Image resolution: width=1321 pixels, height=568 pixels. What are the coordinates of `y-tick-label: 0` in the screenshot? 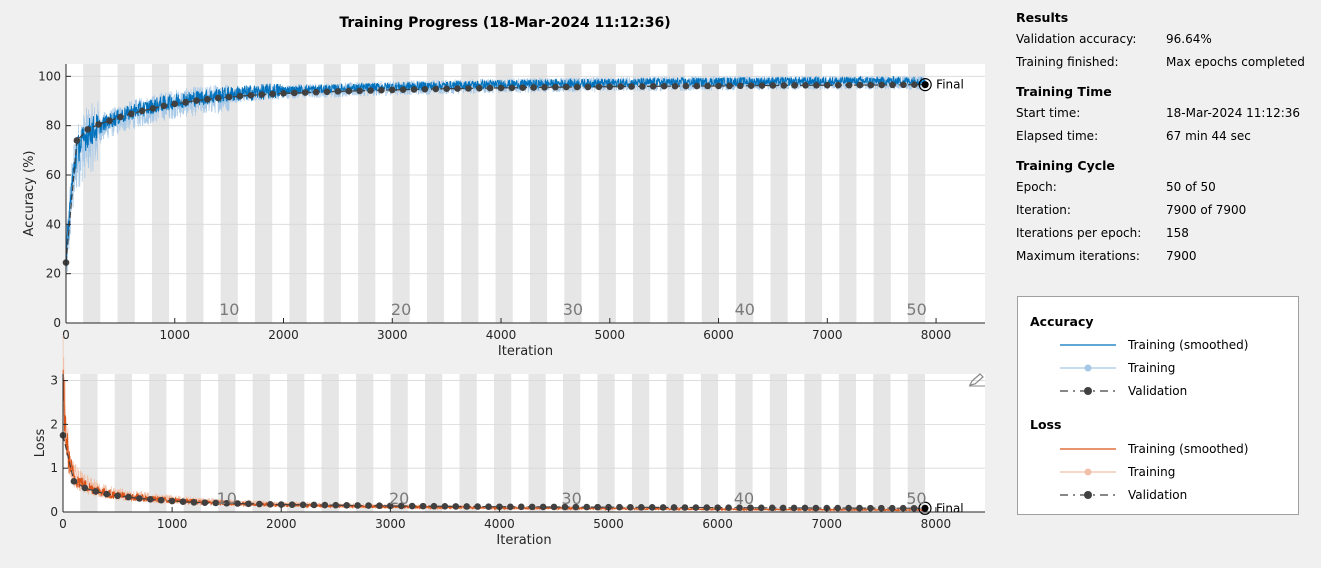 It's located at (54, 512).